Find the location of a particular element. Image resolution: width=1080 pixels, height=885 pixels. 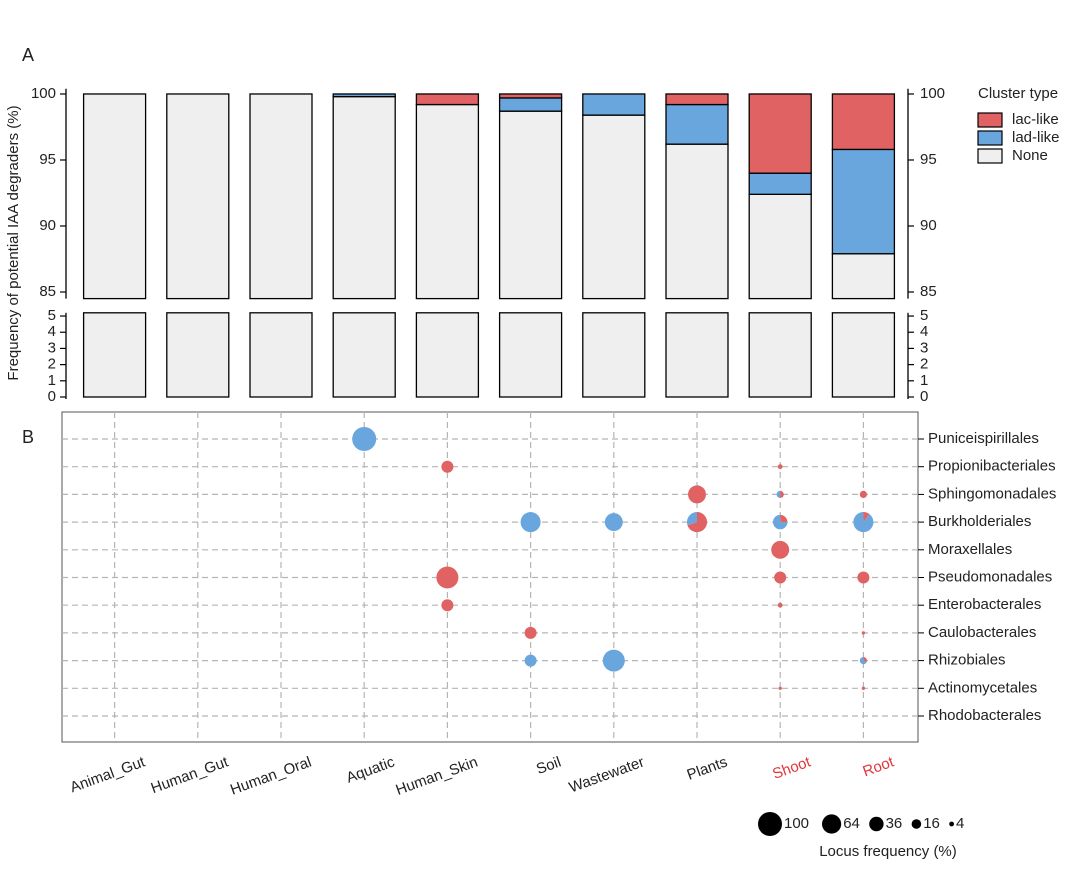

x-tick-label: Shoot is located at coordinates (791, 768).